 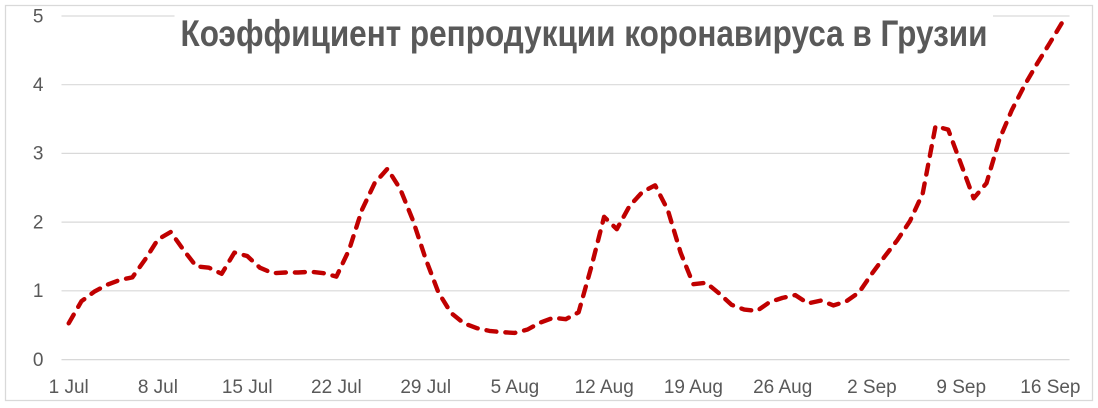 What do you see at coordinates (872, 387) in the screenshot?
I see `svg-text: 2 Sep` at bounding box center [872, 387].